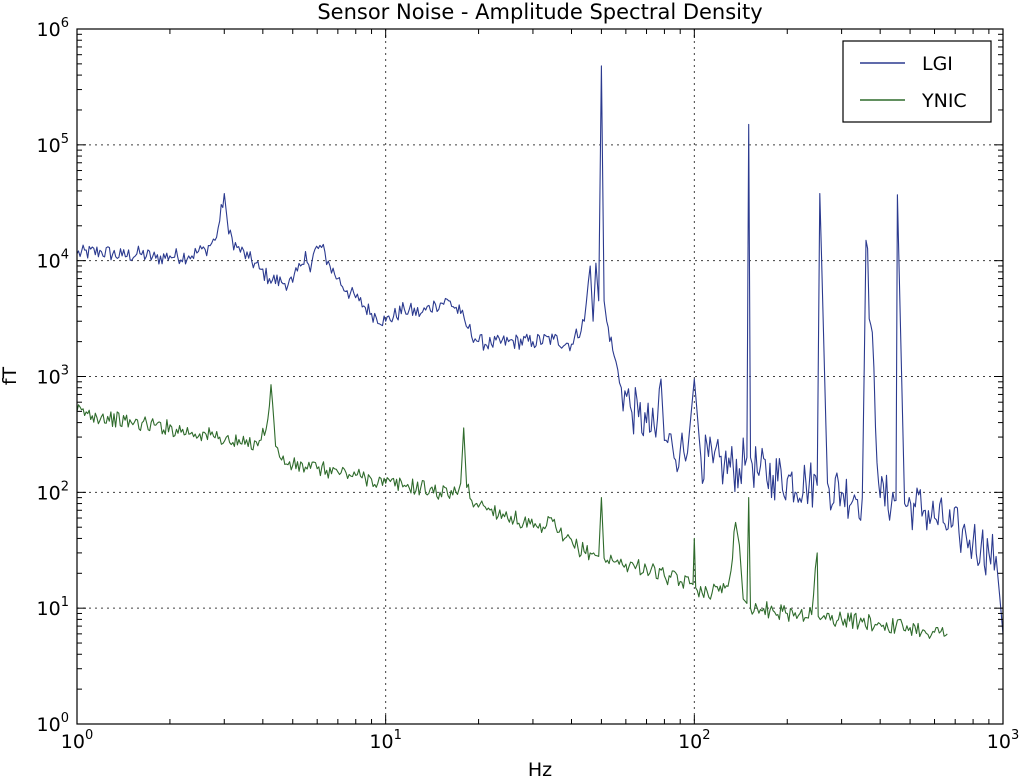 This screenshot has height=779, width=1020. I want to click on legend-label-lgi: LGI, so click(937, 64).